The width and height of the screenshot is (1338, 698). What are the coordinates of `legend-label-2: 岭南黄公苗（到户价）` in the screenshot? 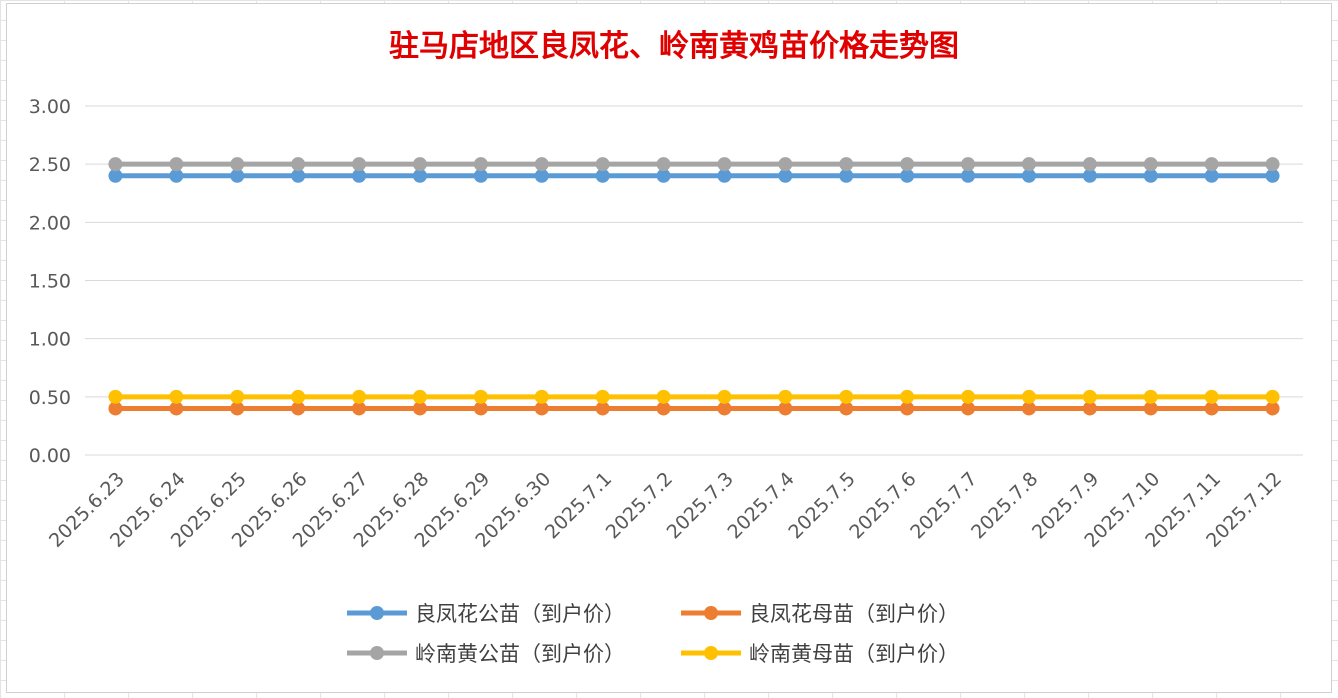 It's located at (520, 654).